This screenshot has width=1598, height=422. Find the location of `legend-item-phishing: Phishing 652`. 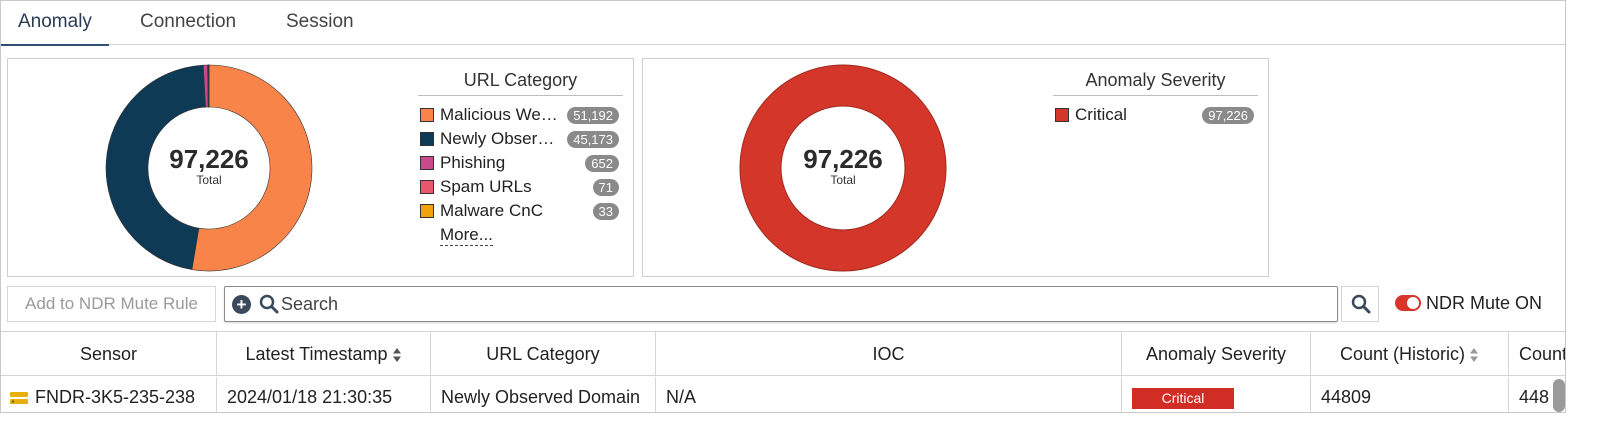

legend-item-phishing: Phishing 652 is located at coordinates (520, 163).